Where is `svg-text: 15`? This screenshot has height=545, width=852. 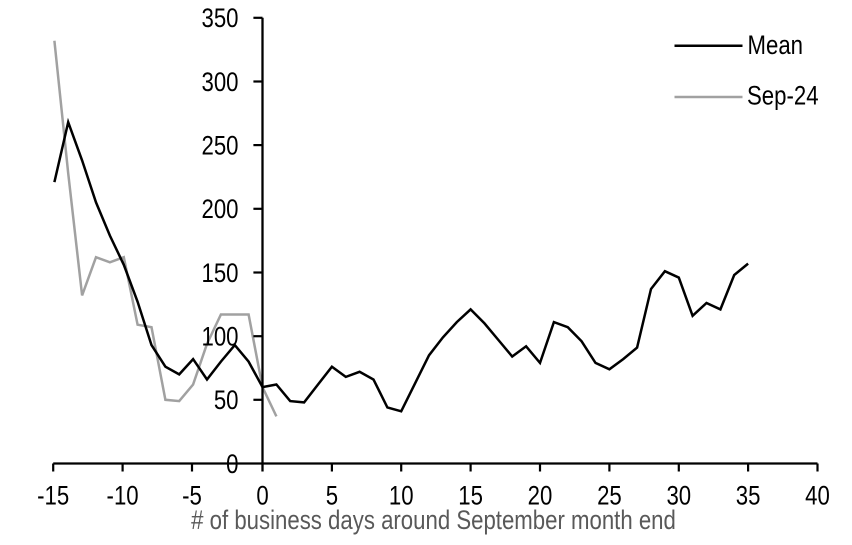 svg-text: 15 is located at coordinates (470, 496).